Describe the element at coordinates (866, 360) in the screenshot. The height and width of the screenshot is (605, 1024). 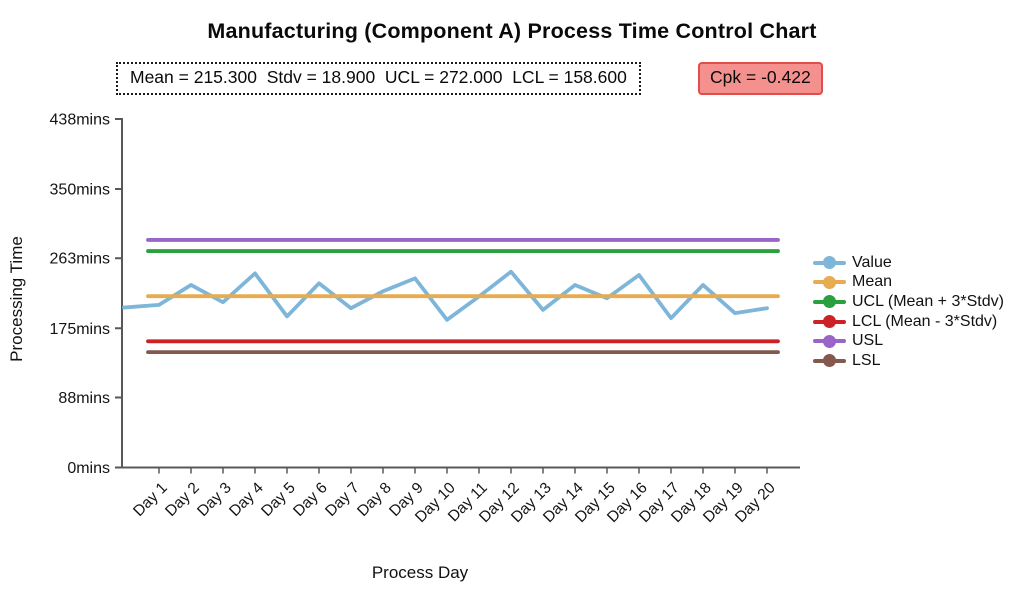
I see `legend-label: LSL` at that location.